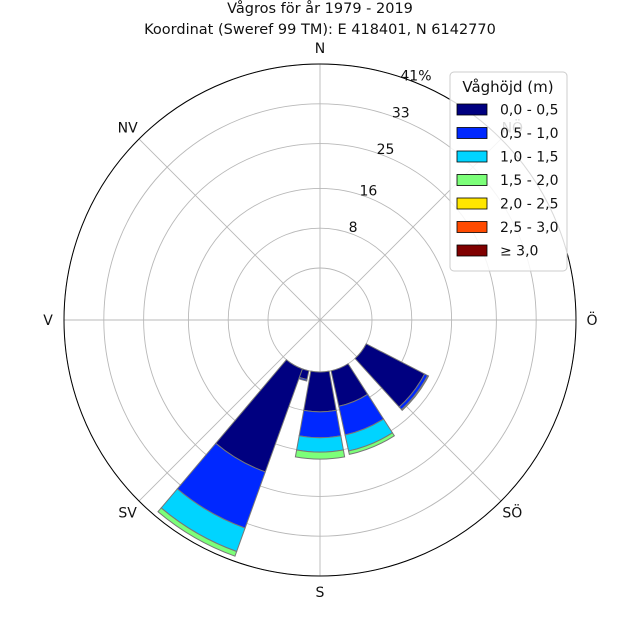  Describe the element at coordinates (353, 228) in the screenshot. I see `radial-tick-label: 8` at that location.